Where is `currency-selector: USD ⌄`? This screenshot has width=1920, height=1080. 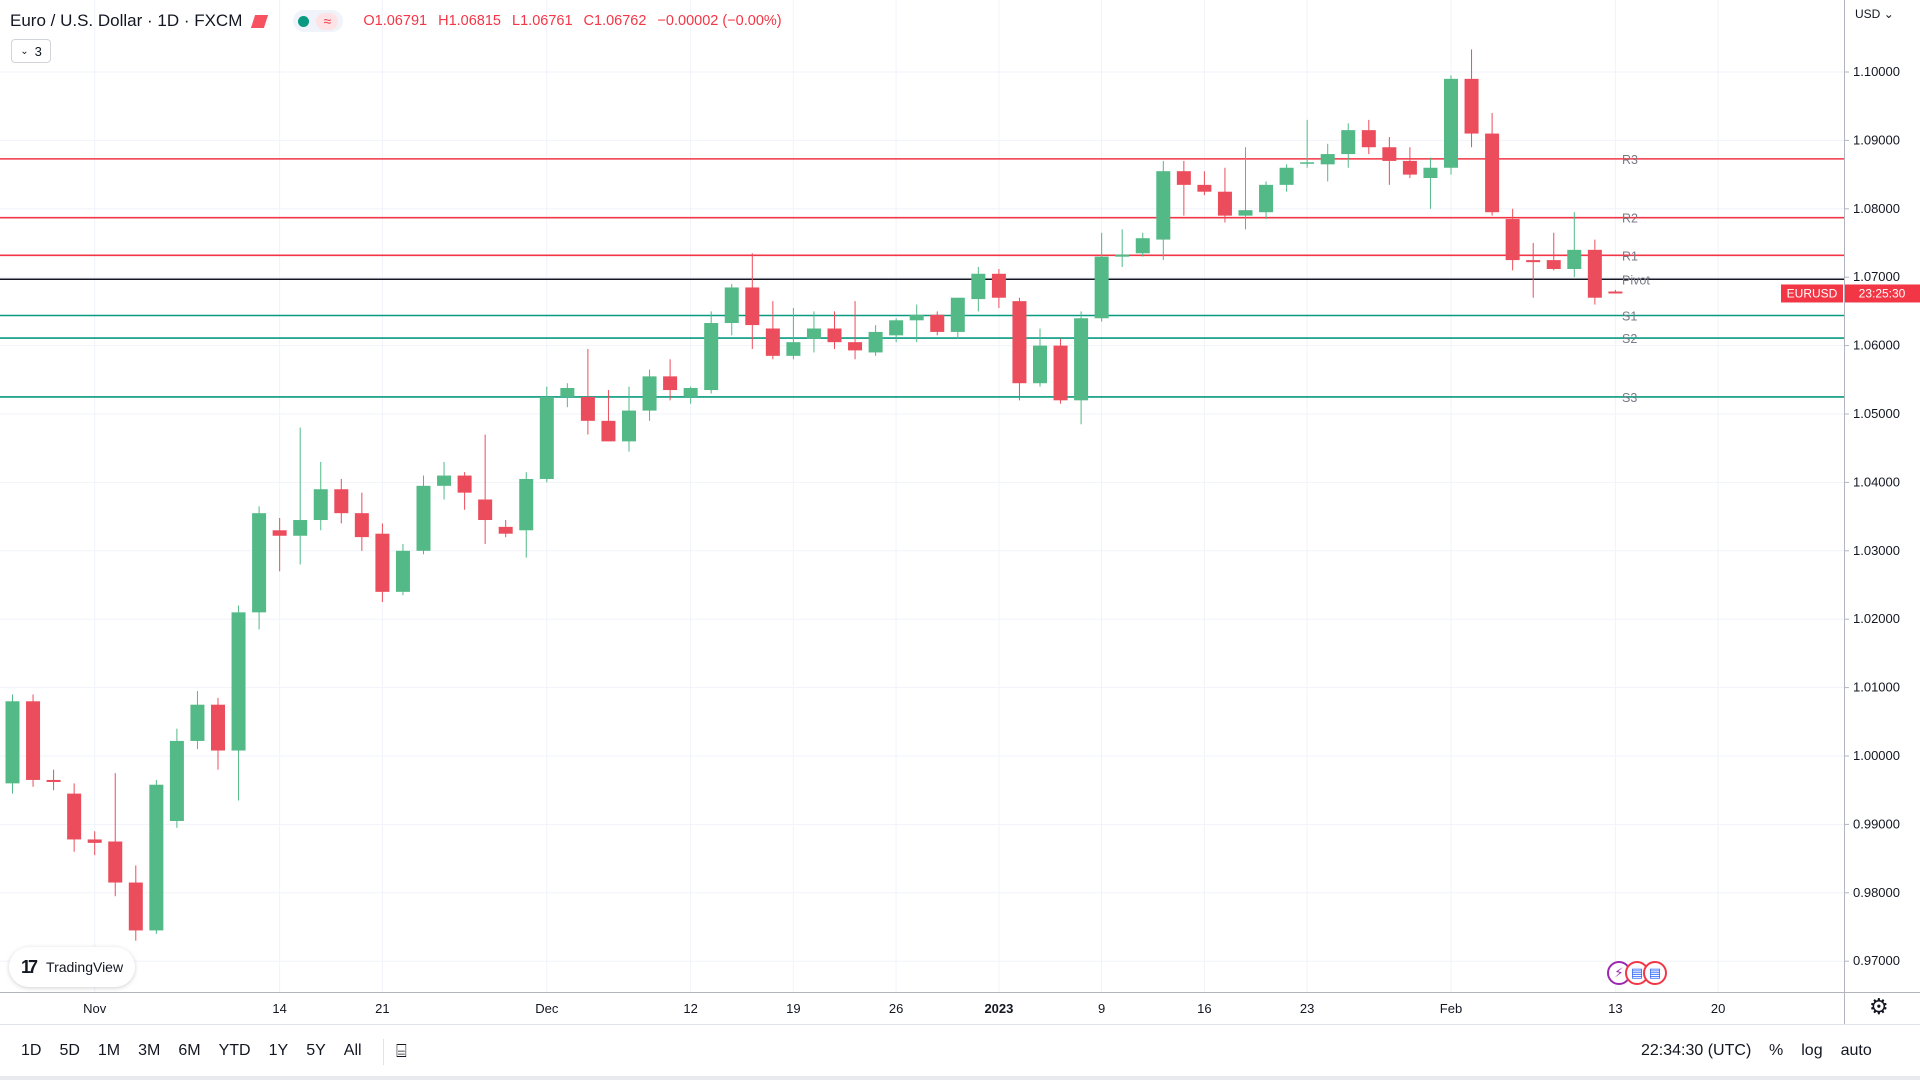
currency-selector: USD ⌄ is located at coordinates (1874, 14).